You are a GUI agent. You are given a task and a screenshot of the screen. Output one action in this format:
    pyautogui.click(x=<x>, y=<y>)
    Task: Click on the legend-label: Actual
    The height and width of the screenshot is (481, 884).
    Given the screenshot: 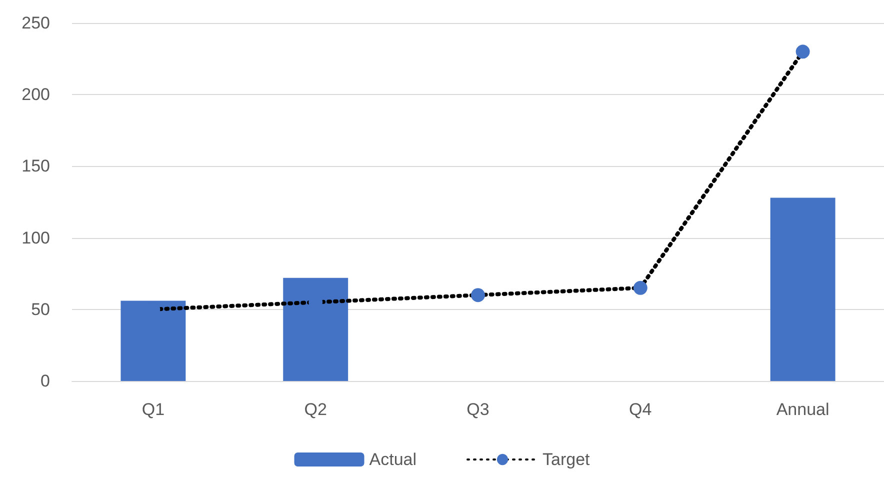 What is the action you would take?
    pyautogui.click(x=392, y=459)
    